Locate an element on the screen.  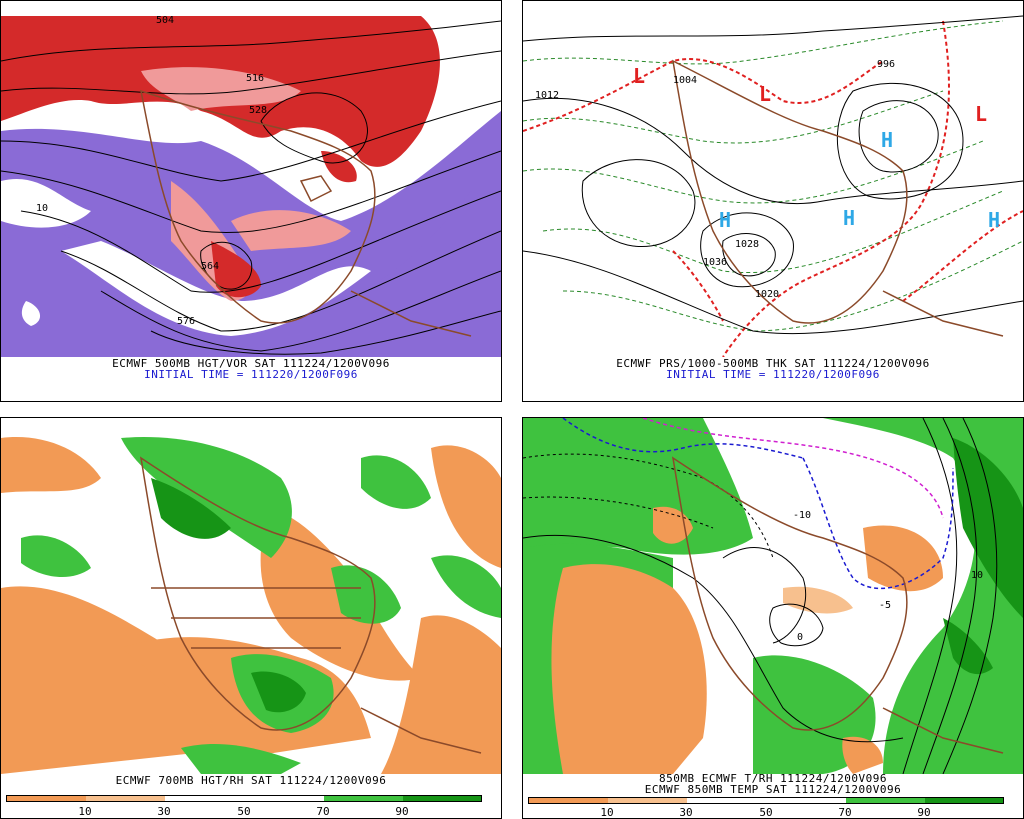
temp-label--10: -10 is located at coordinates (802, 515).